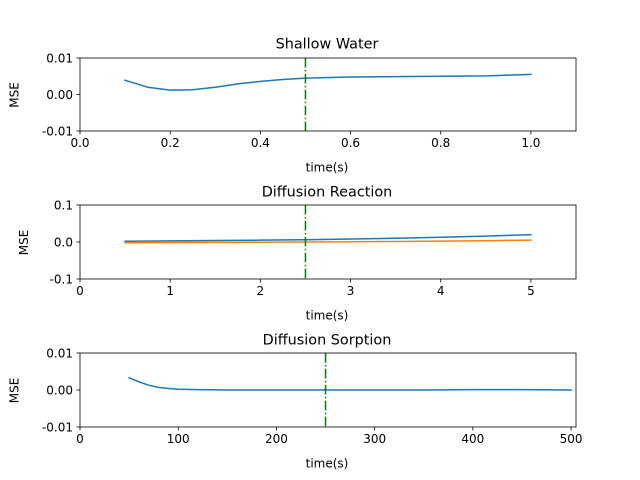  What do you see at coordinates (178, 439) in the screenshot?
I see `x-tick-label: 100` at bounding box center [178, 439].